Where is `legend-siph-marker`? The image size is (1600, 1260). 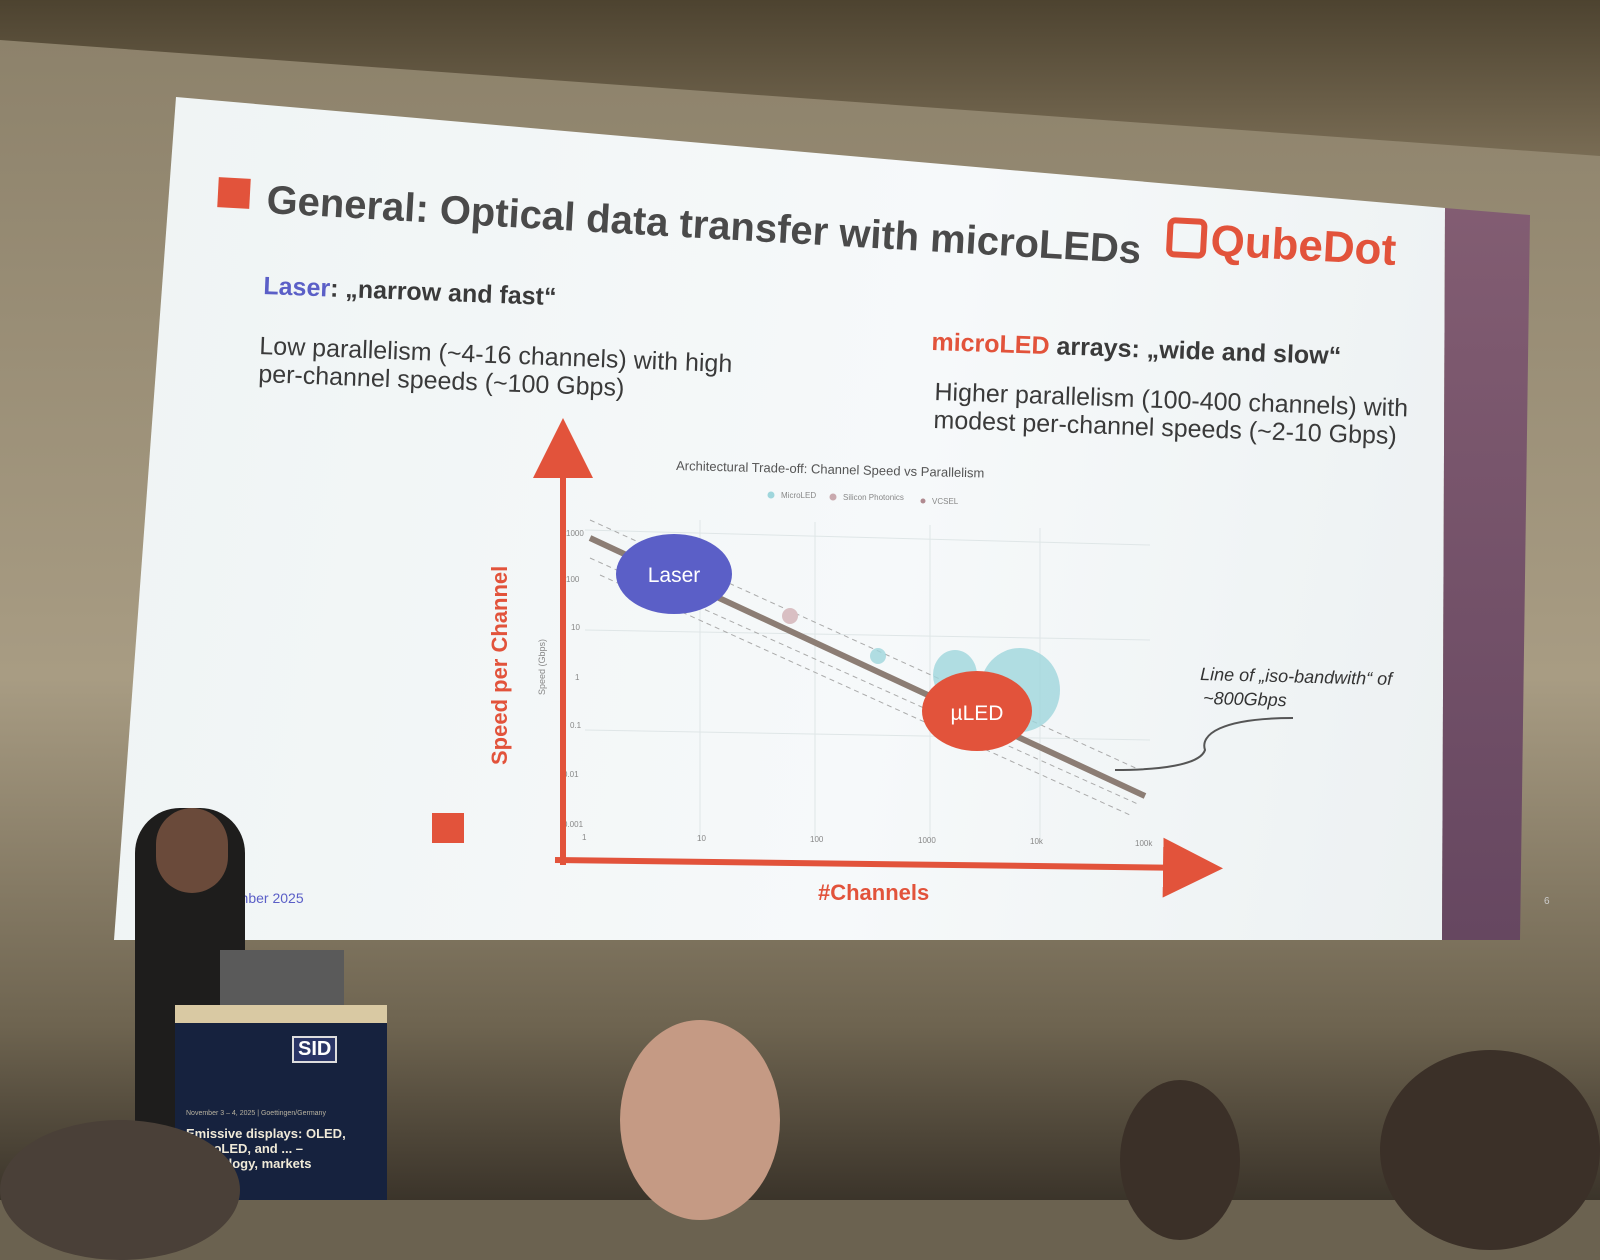 legend-siph-marker is located at coordinates (833, 497).